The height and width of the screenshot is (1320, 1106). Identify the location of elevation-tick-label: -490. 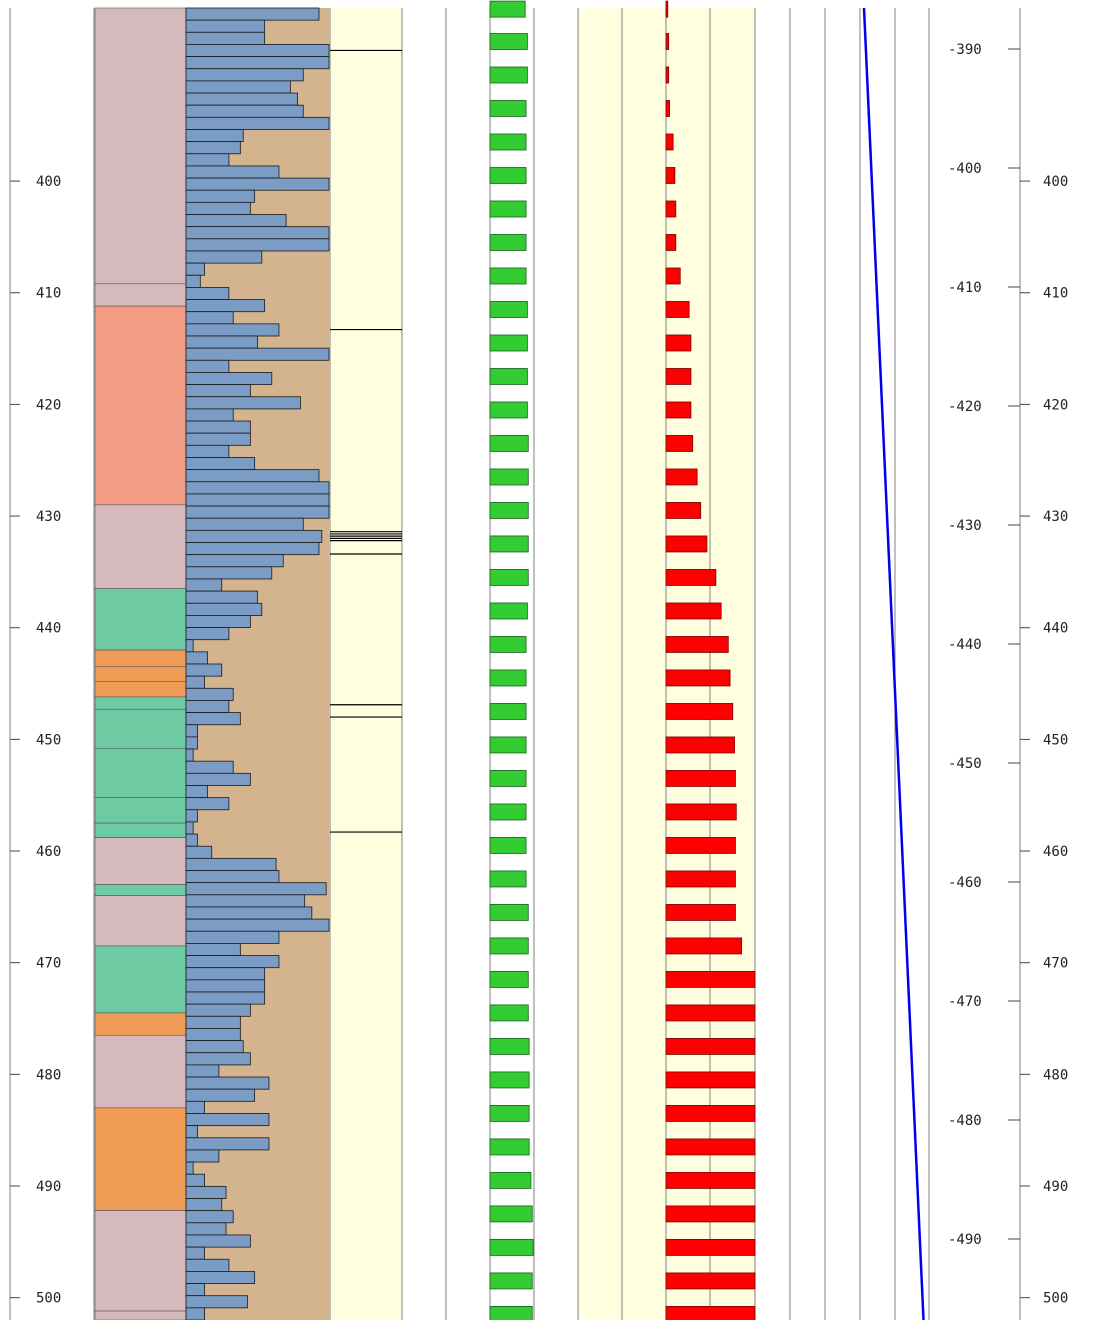
(965, 1240).